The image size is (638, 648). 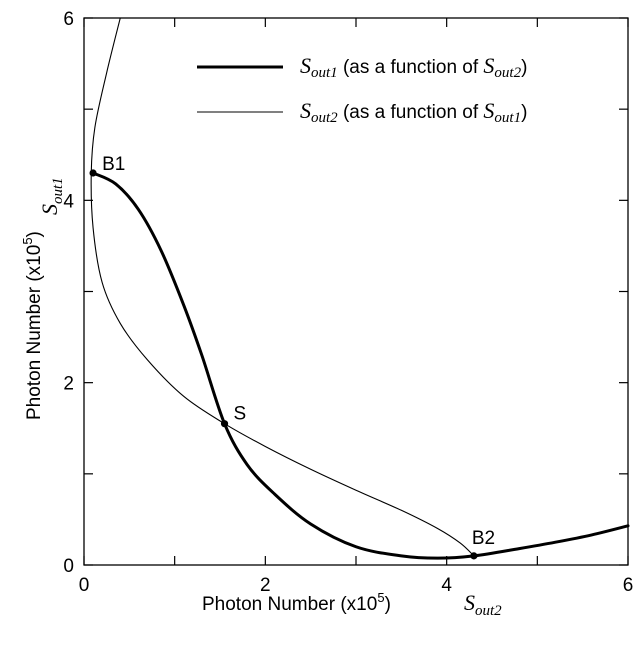 I want to click on y-axis-title: Photon Number (x105), so click(x=32, y=325).